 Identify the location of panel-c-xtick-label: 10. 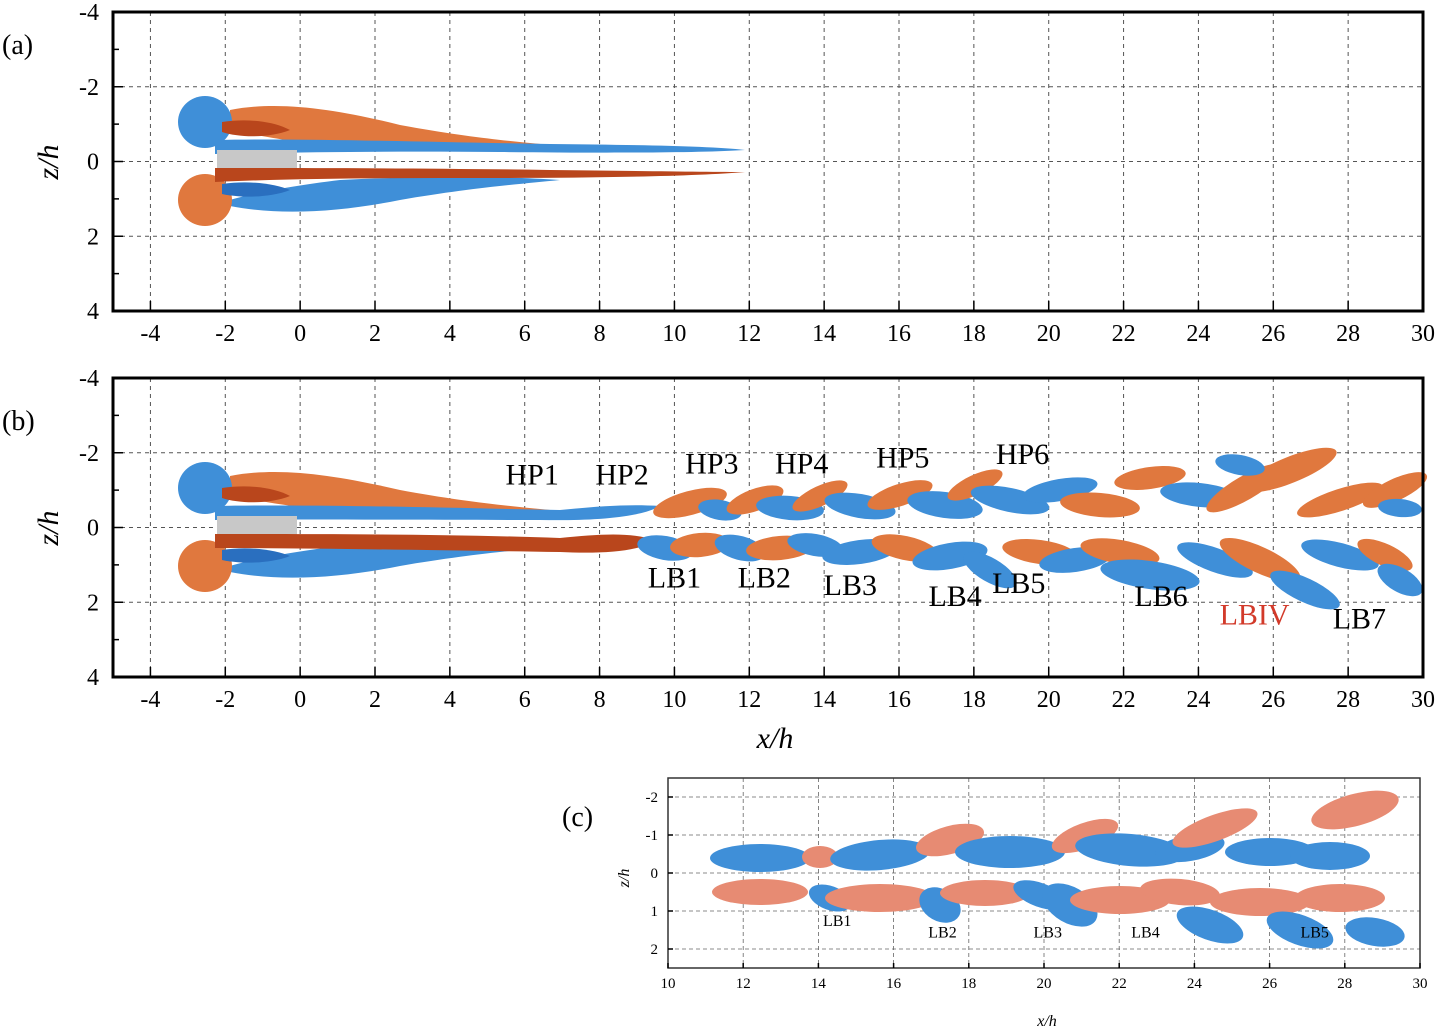
(668, 984).